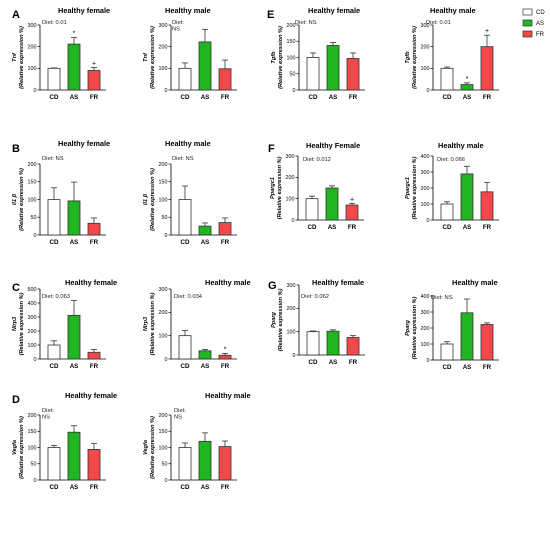 The height and width of the screenshot is (548, 550). What do you see at coordinates (317, 160) in the screenshot?
I see `diet-stat: Diet: 0.012` at bounding box center [317, 160].